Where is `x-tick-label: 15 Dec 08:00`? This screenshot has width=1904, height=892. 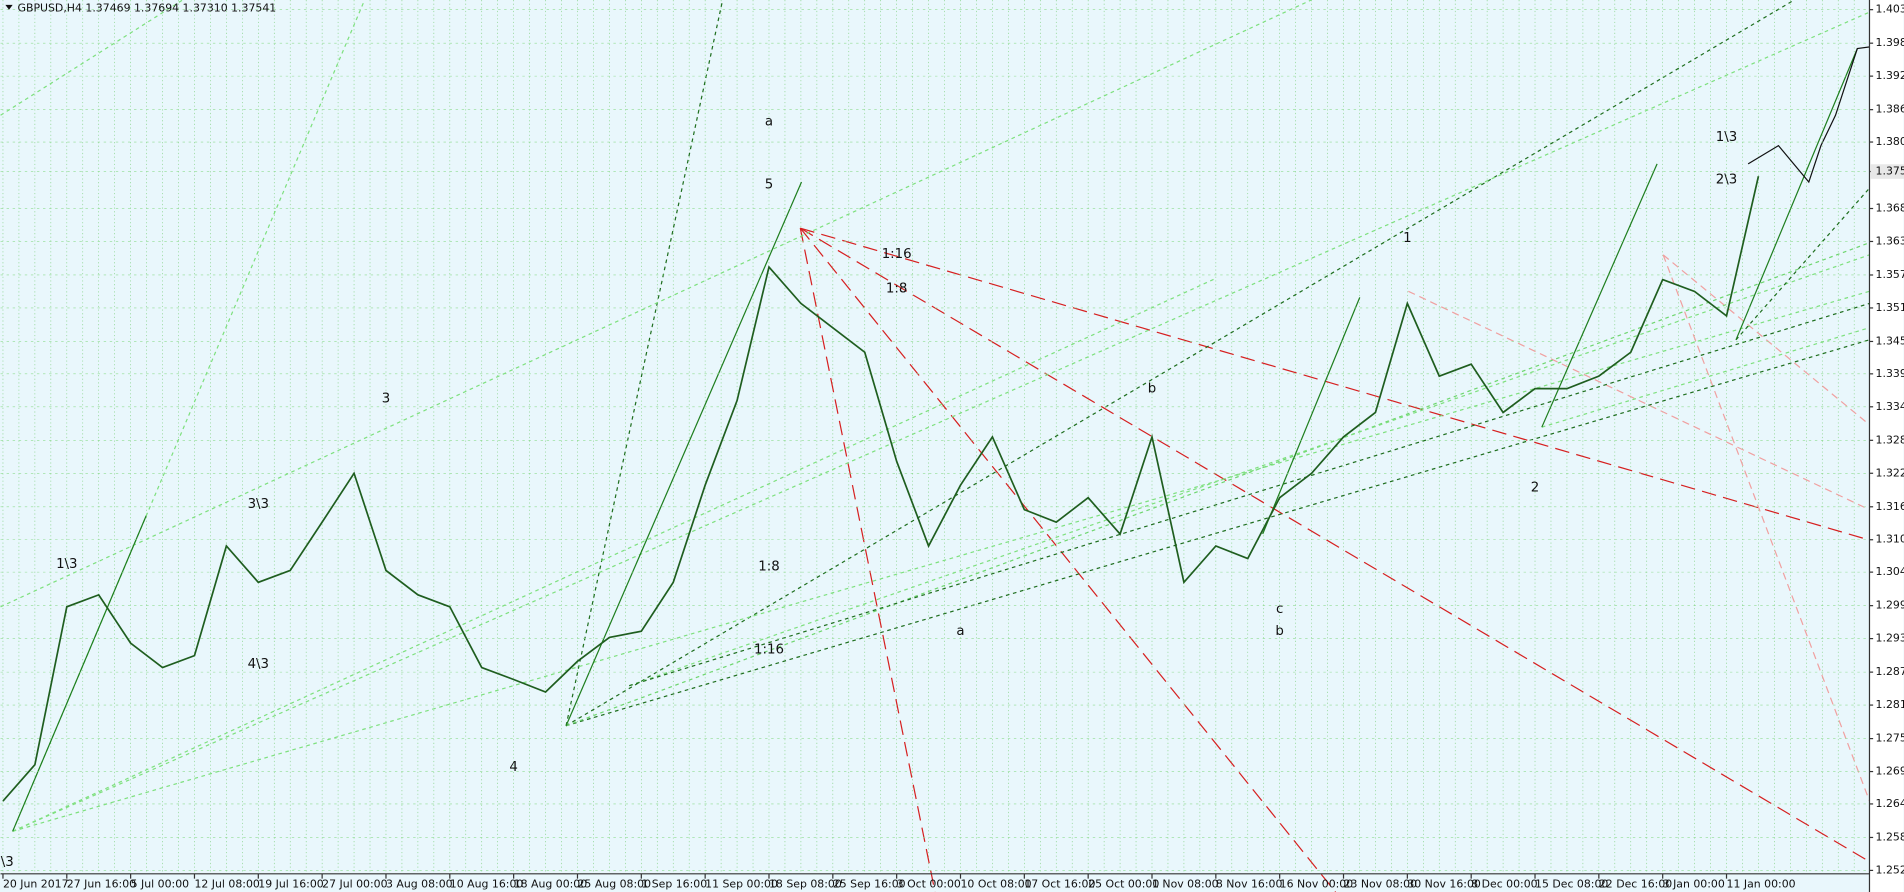 x-tick-label: 15 Dec 08:00 is located at coordinates (1571, 884).